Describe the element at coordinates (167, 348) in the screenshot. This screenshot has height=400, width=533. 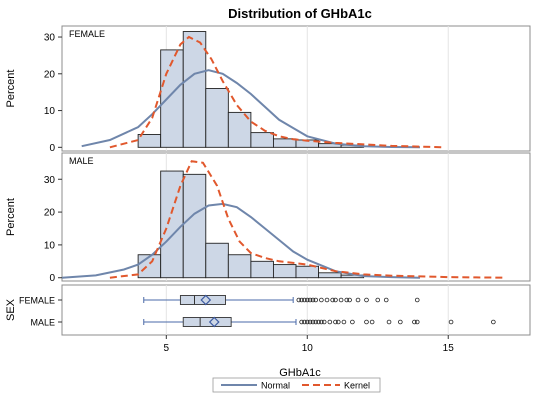
I see `x-tick-label: 5` at that location.